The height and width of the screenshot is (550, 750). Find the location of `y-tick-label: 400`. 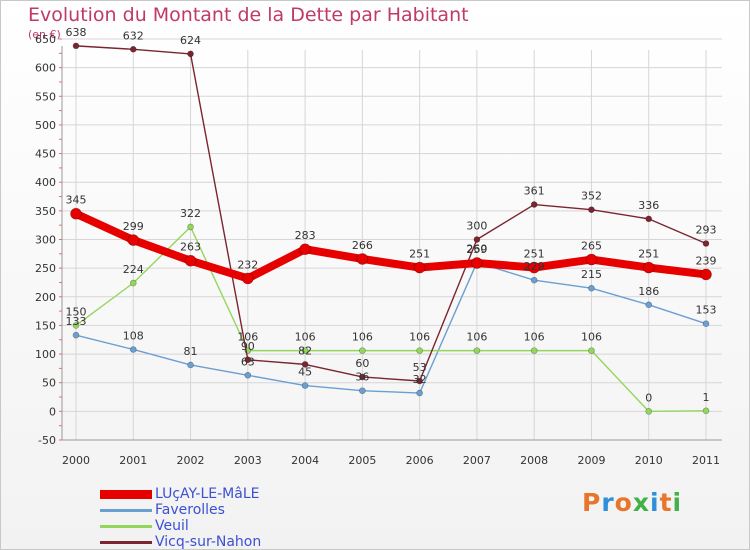

y-tick-label: 400 is located at coordinates (45, 182).